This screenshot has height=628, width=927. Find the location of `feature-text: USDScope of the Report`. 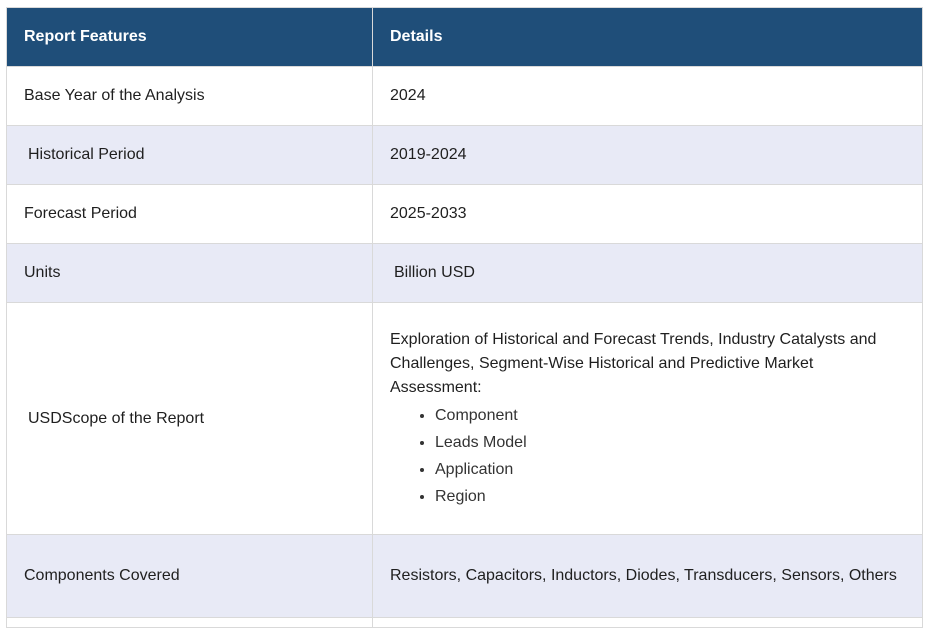

feature-text: USDScope of the Report is located at coordinates (116, 418).